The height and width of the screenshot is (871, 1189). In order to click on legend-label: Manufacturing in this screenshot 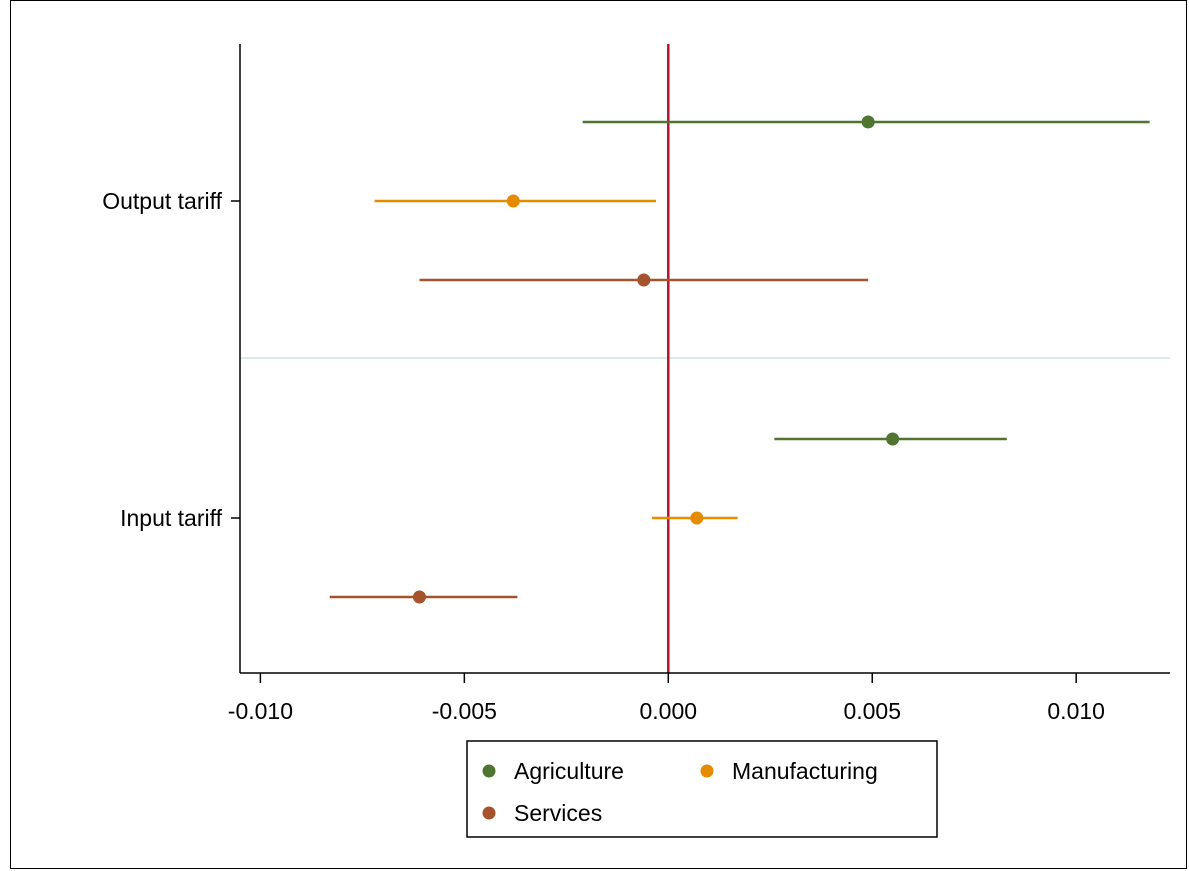, I will do `click(805, 771)`.